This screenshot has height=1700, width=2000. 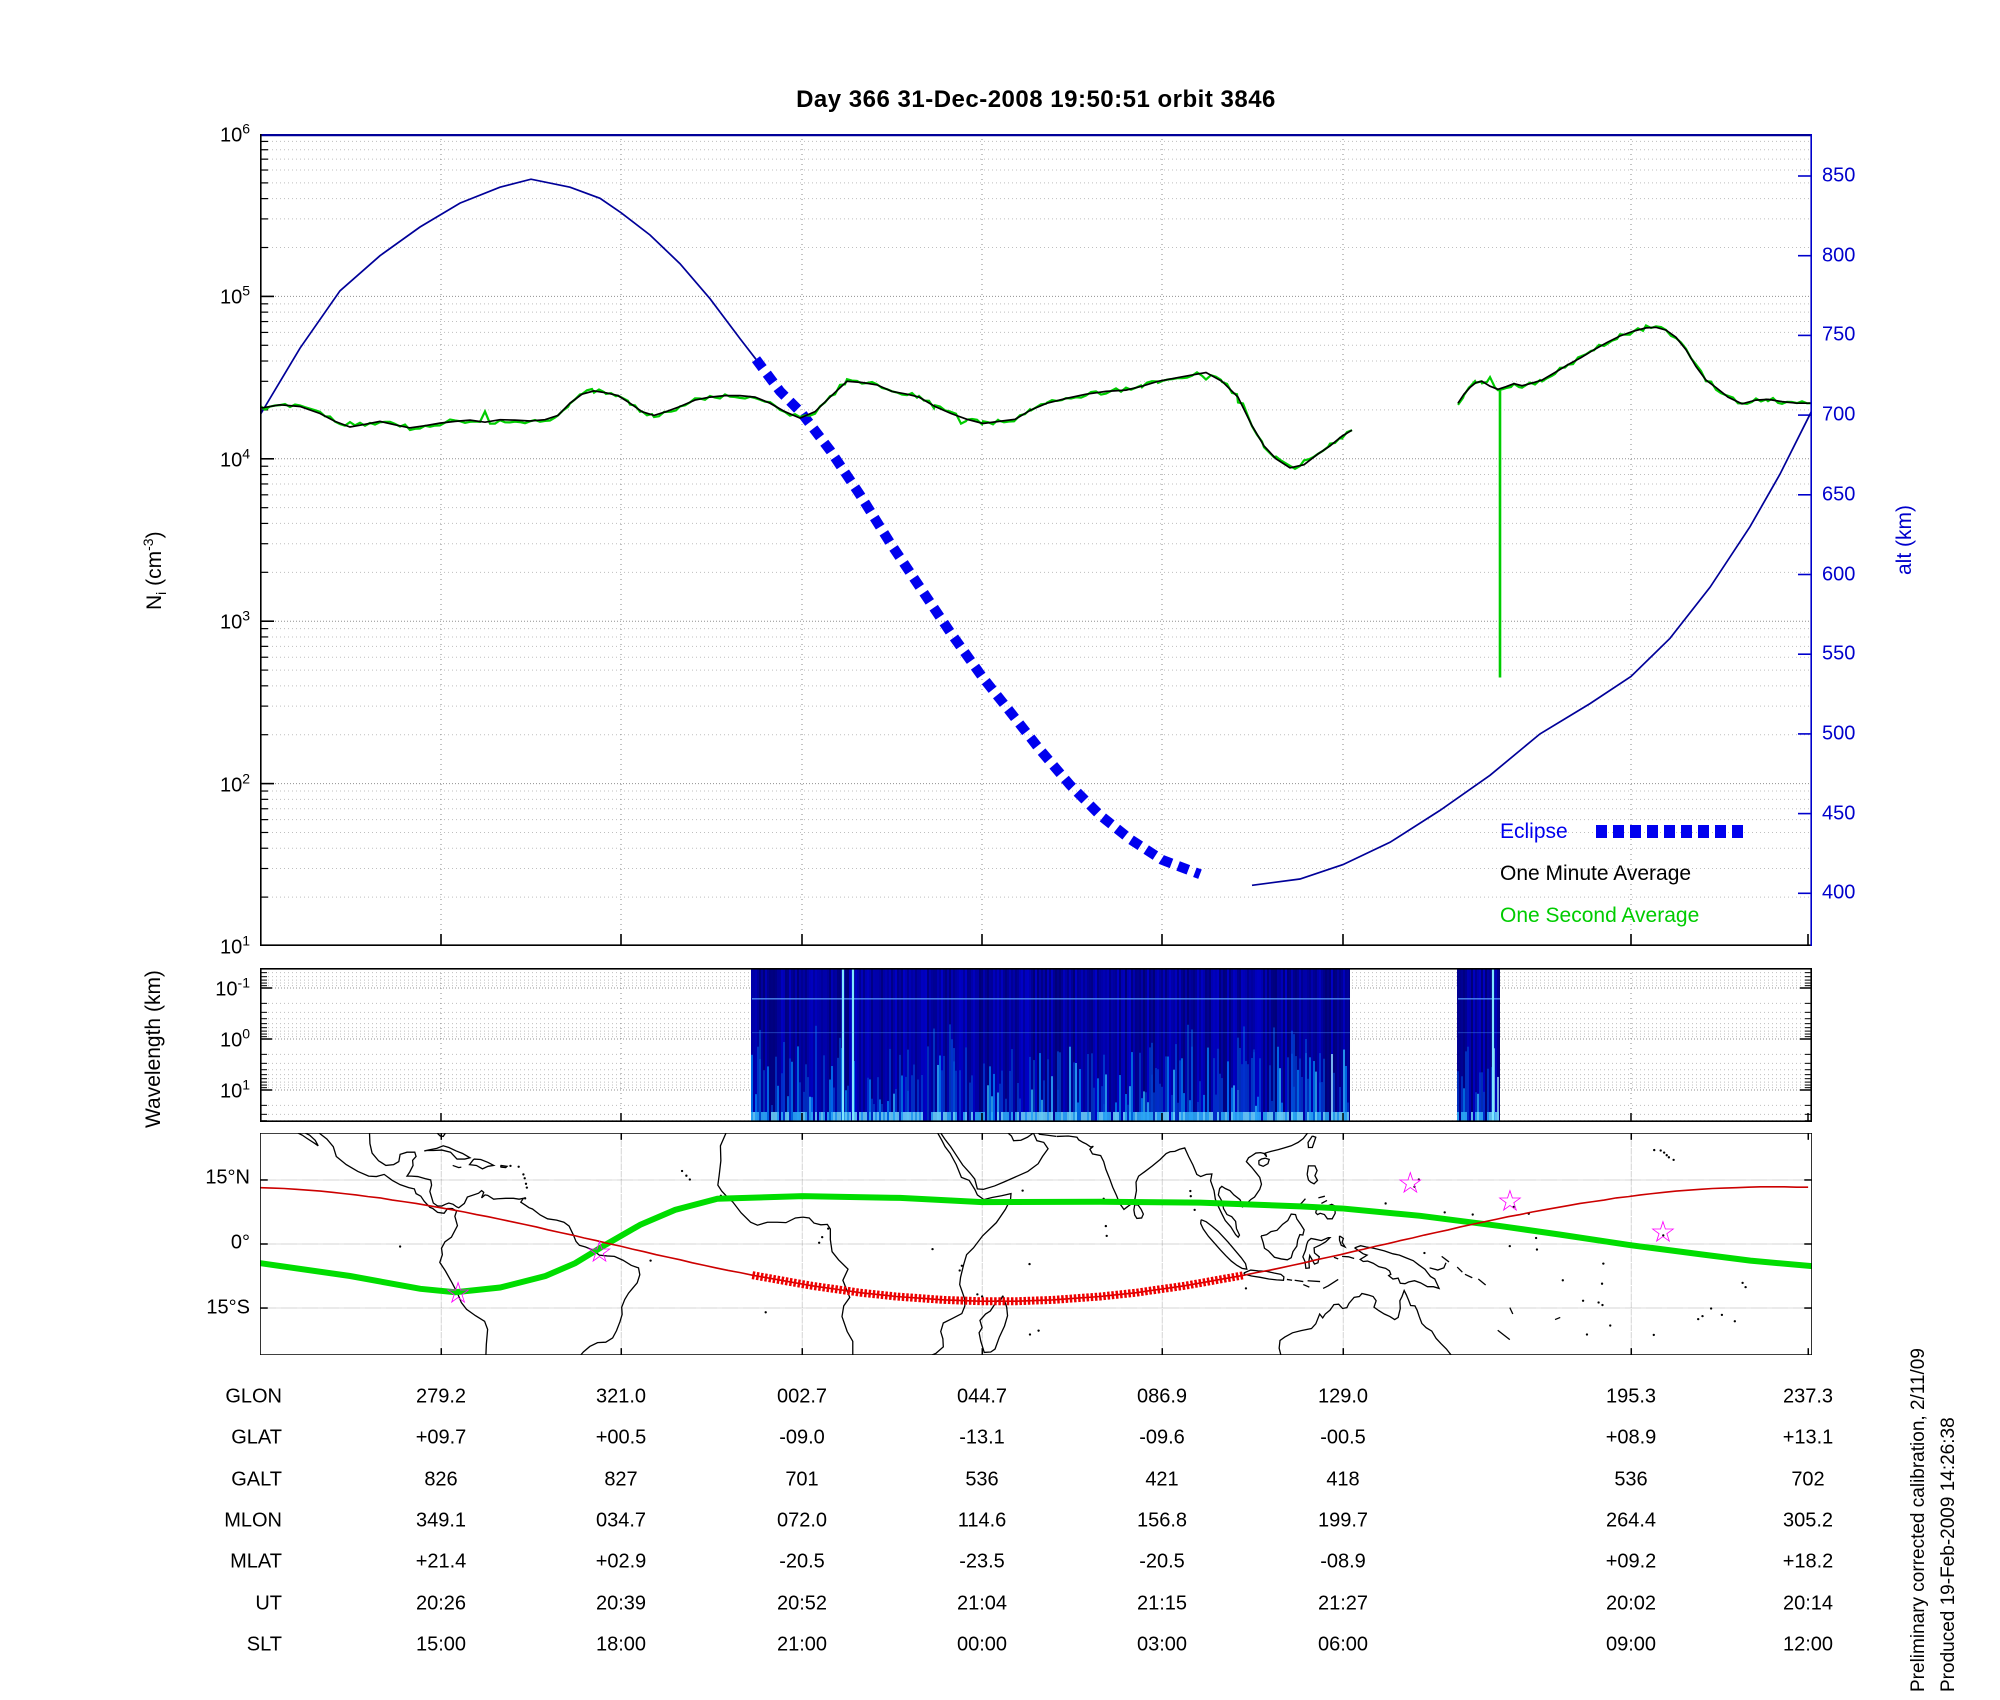 What do you see at coordinates (1343, 1437) in the screenshot?
I see `table-cell: -00.5` at bounding box center [1343, 1437].